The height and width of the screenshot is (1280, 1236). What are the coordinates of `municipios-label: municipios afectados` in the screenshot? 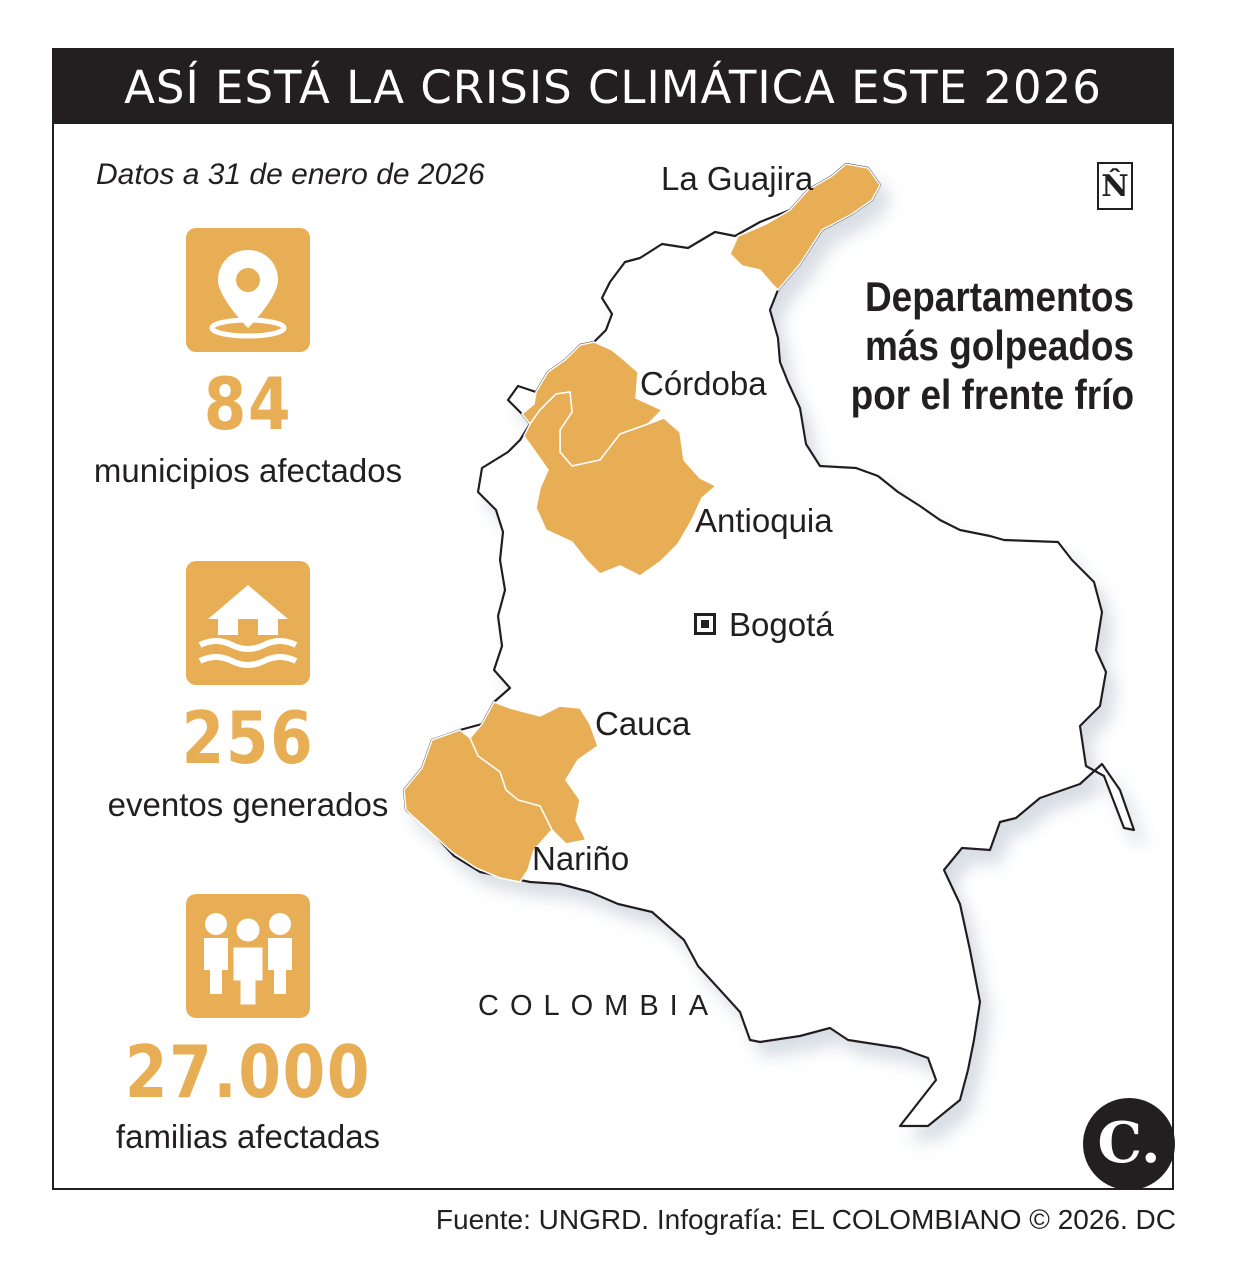 It's located at (248, 470).